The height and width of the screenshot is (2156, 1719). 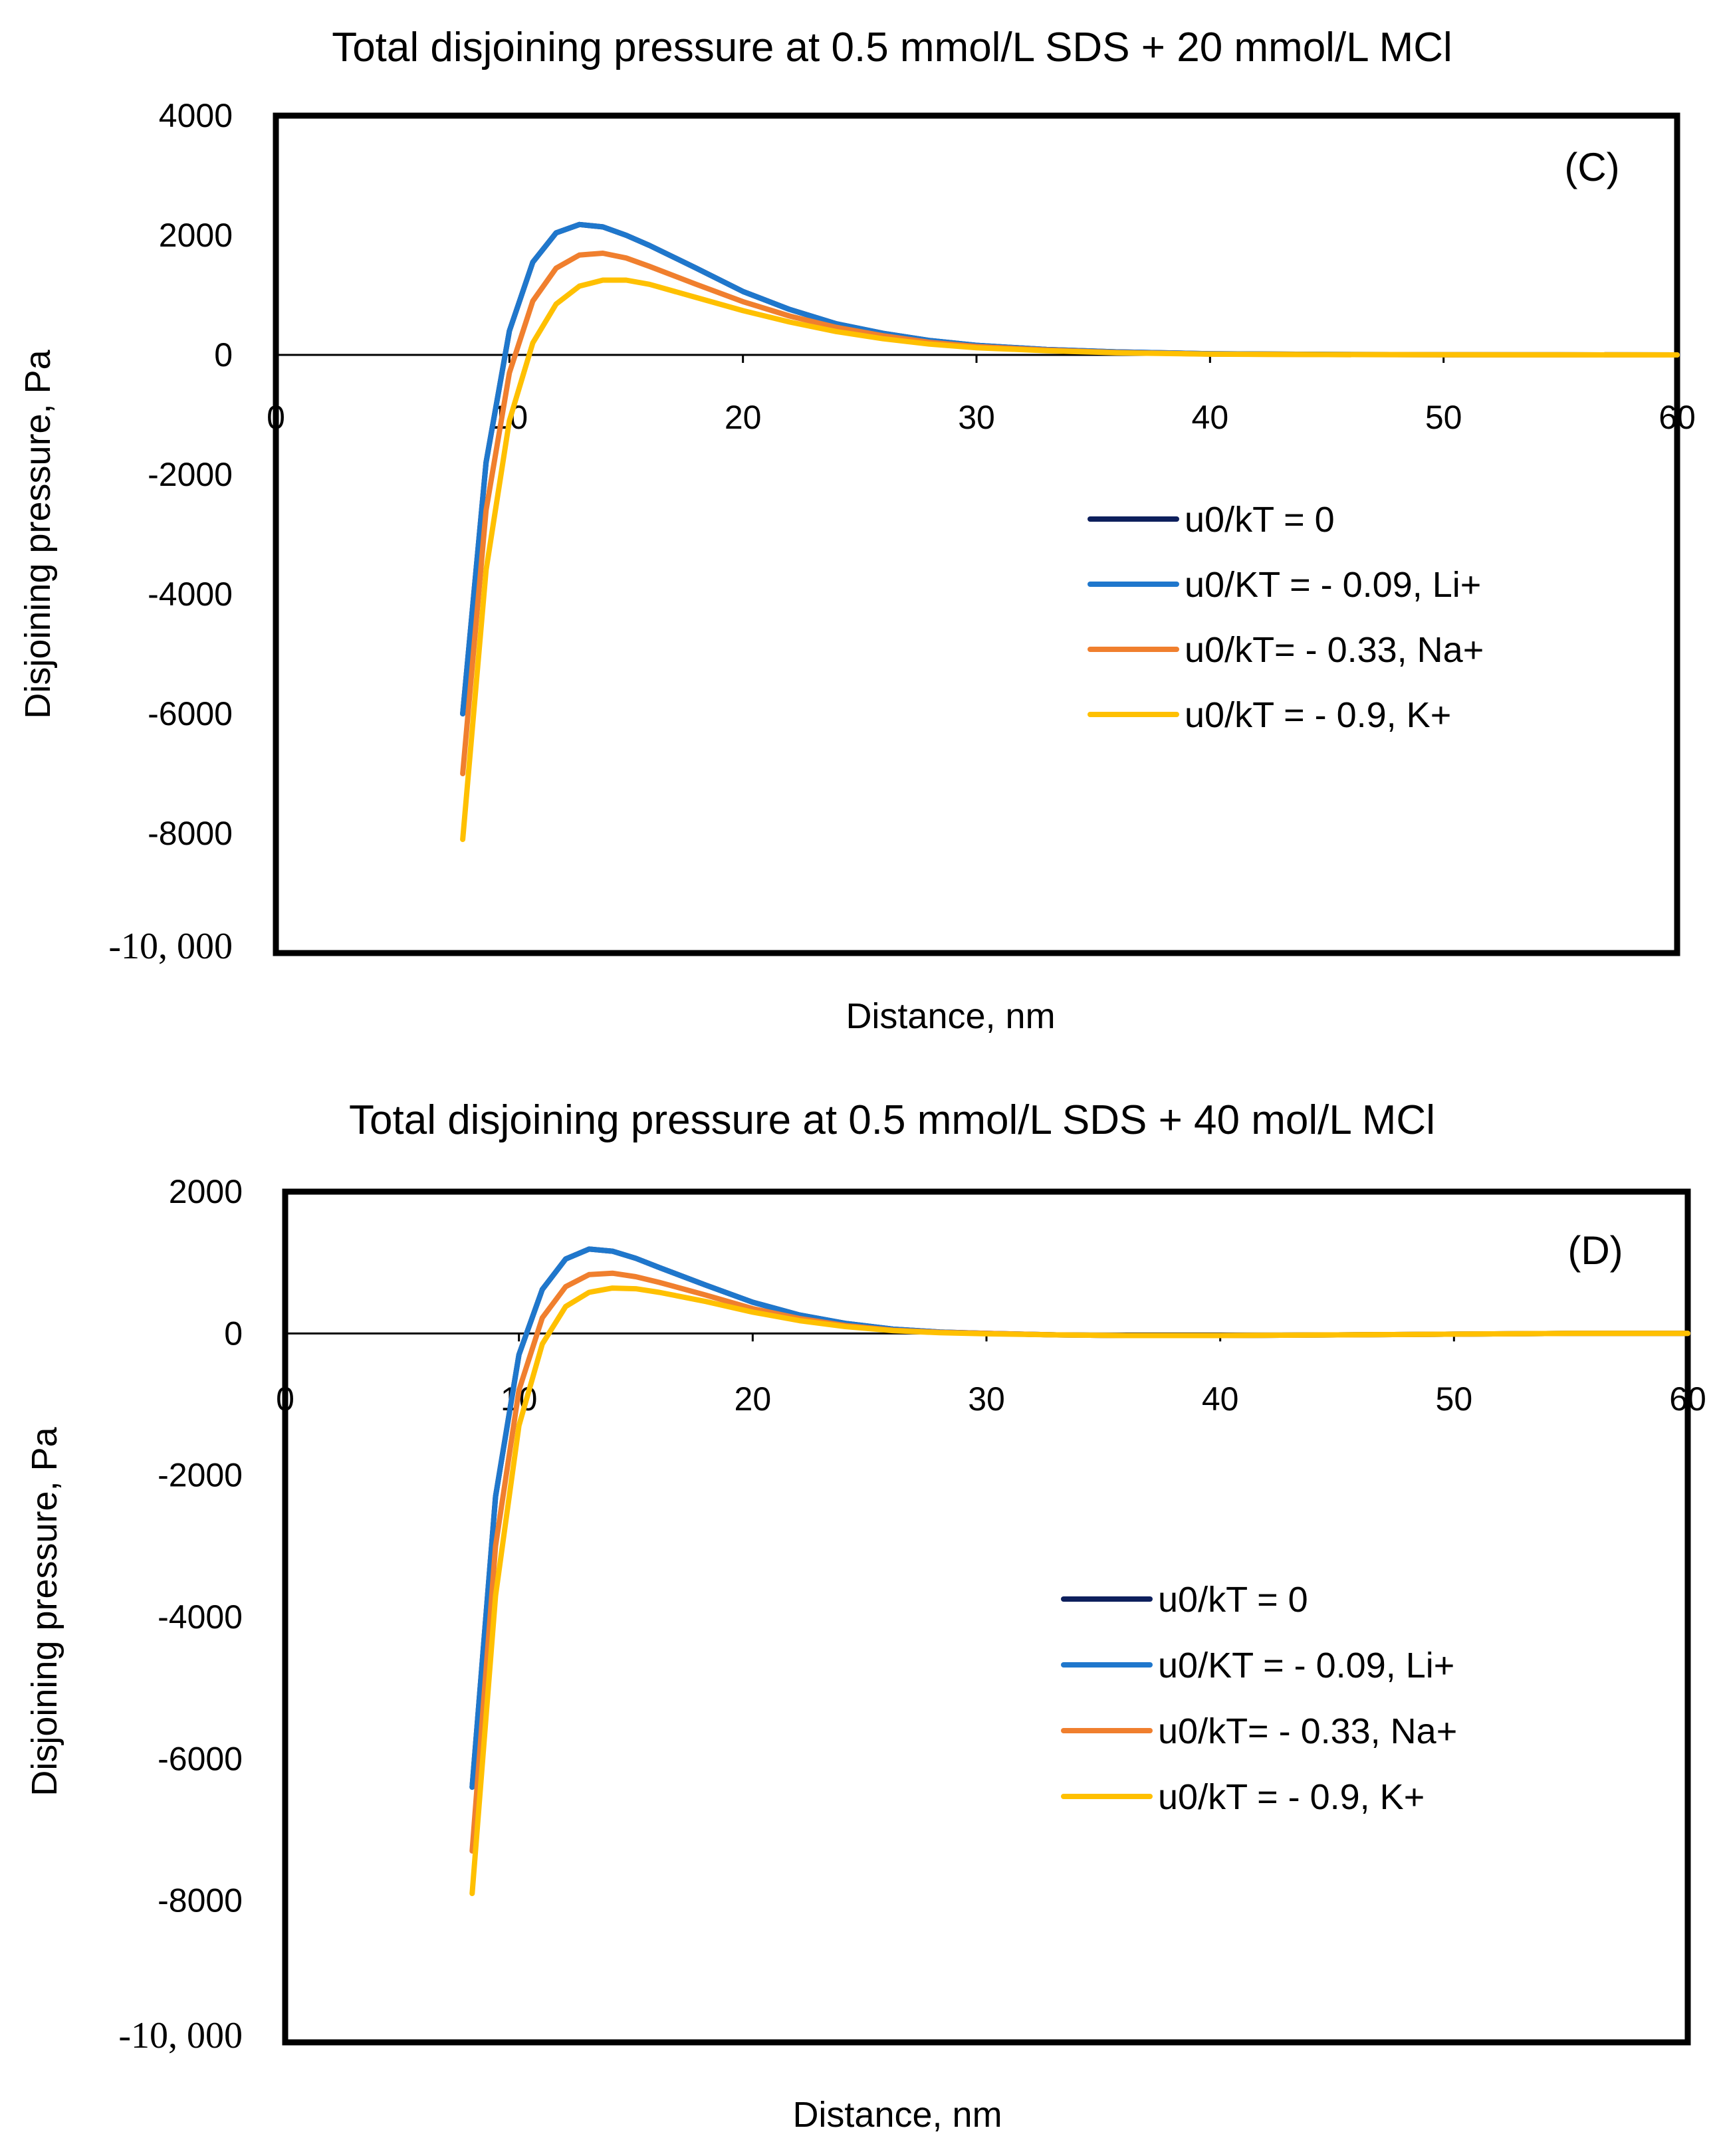 What do you see at coordinates (1318, 715) in the screenshot?
I see `chart-c-legend-label-4: u0/kT = - 0.9, K+` at bounding box center [1318, 715].